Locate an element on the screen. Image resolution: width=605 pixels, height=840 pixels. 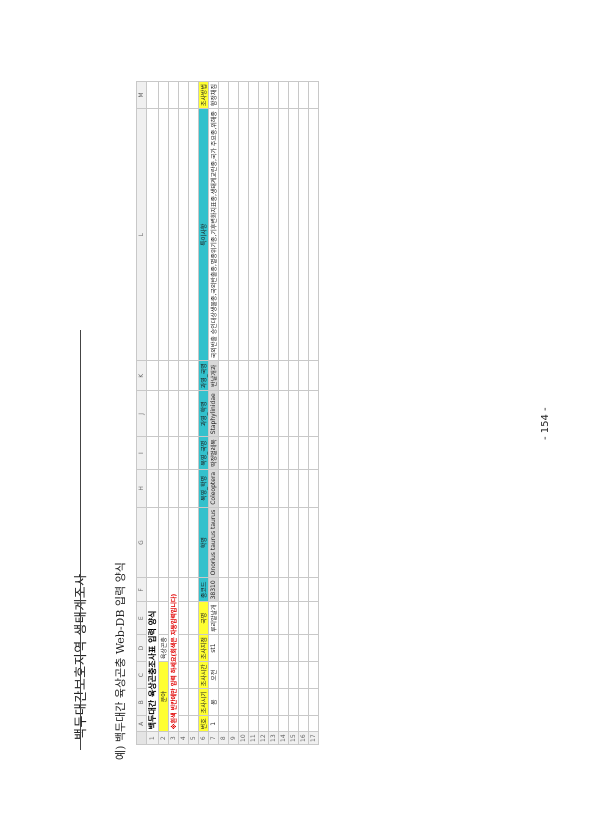
row-number: 4 is located at coordinates (183, 738).